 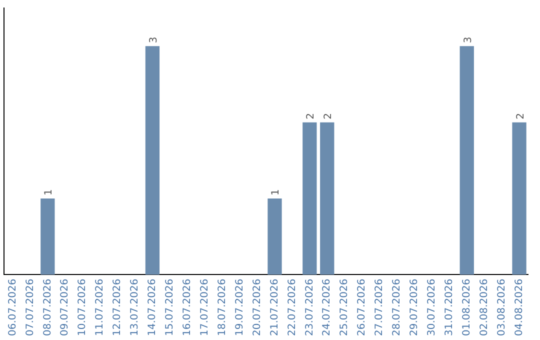 What do you see at coordinates (240, 307) in the screenshot?
I see `x-tick-label: 19.07.2026` at bounding box center [240, 307].